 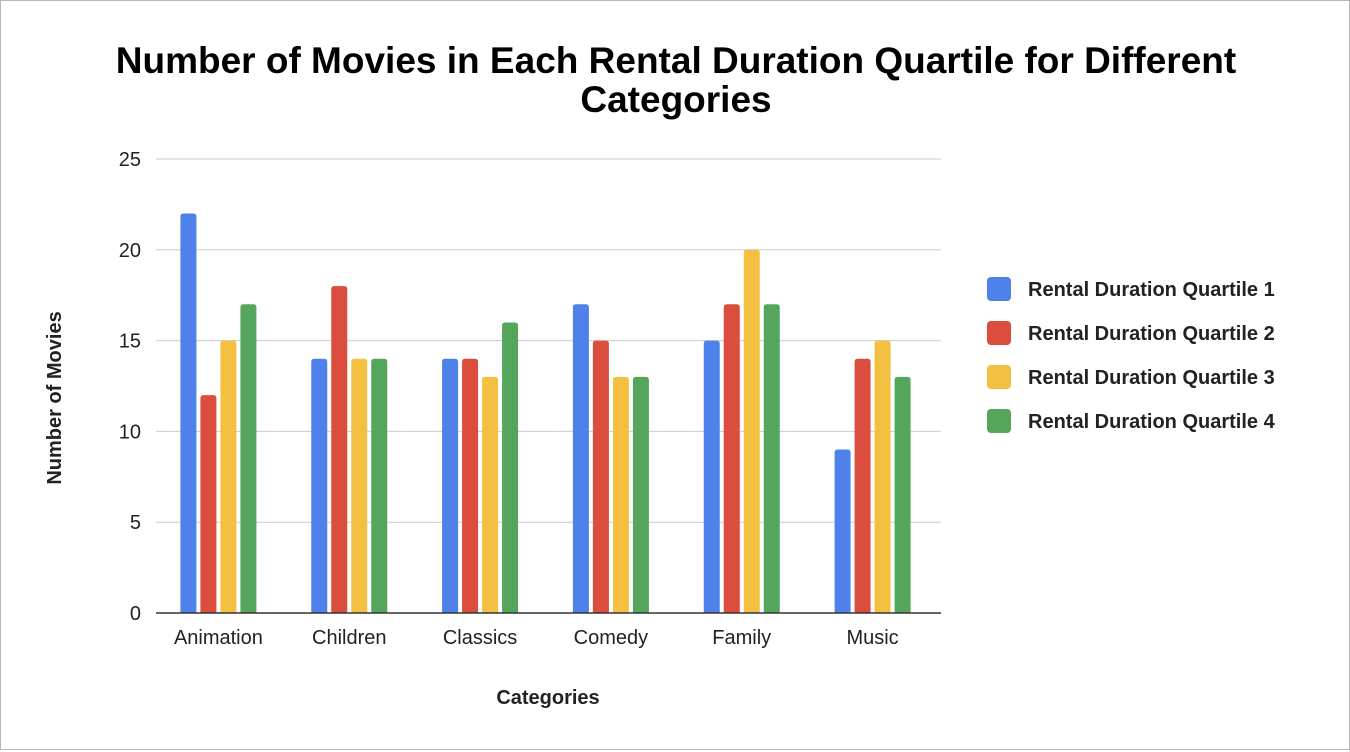 What do you see at coordinates (741, 638) in the screenshot?
I see `x-tick-label: Family` at bounding box center [741, 638].